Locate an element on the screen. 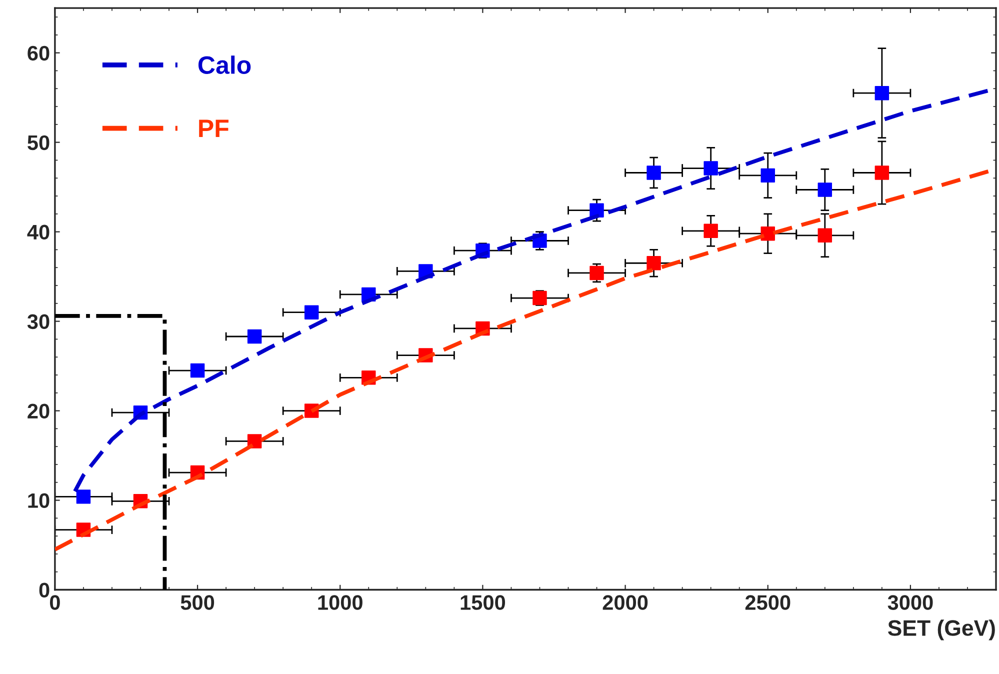 This screenshot has height=674, width=999. y-tick-label: 20 is located at coordinates (39, 411).